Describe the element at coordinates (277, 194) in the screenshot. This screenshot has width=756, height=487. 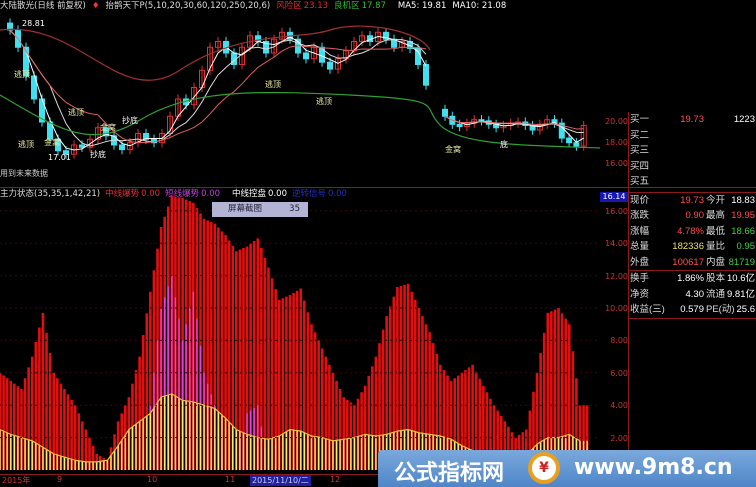
I see `mid-control-value: 0.00` at that location.